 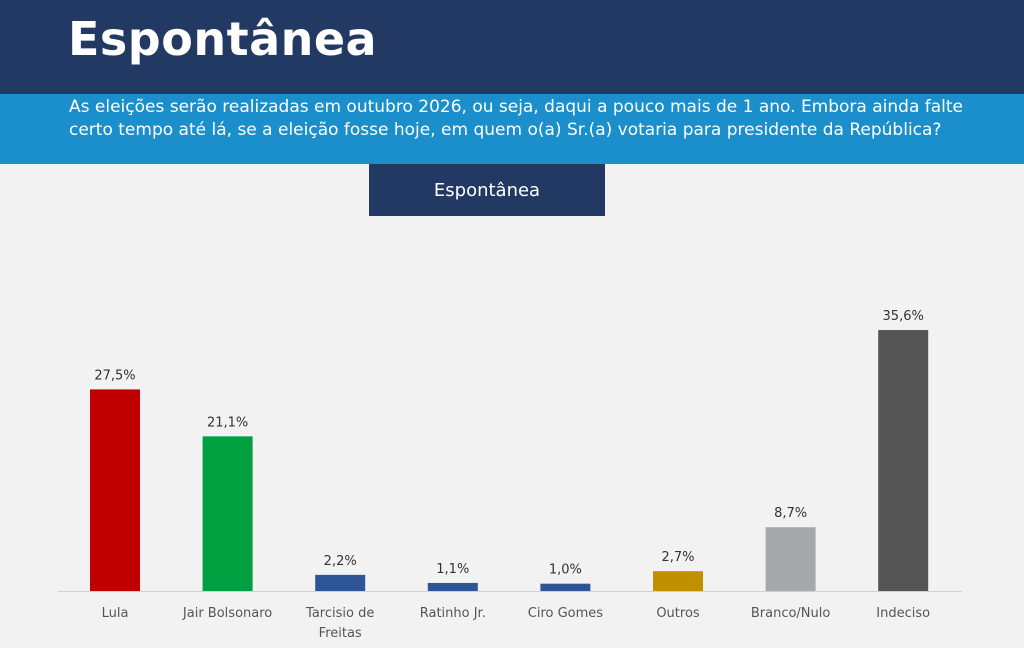 I want to click on data-label: 35,6%, so click(x=903, y=316).